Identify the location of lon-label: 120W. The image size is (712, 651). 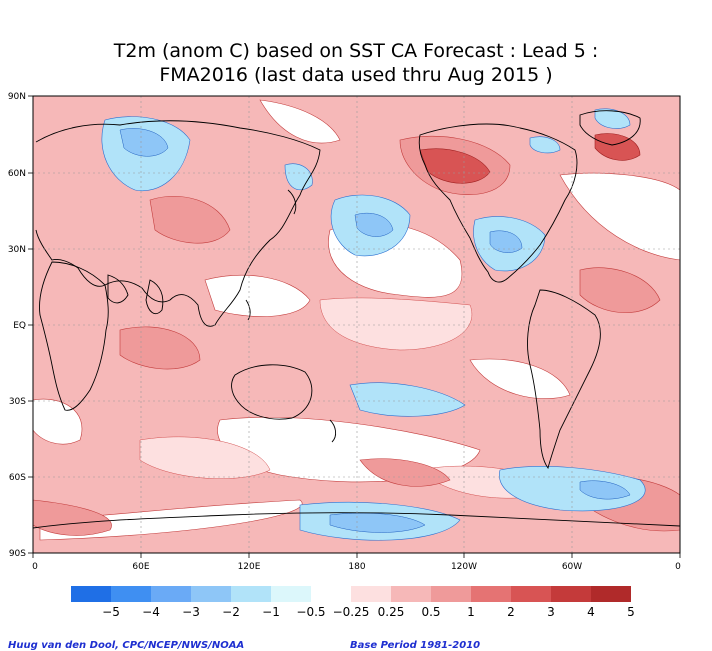
(464, 567).